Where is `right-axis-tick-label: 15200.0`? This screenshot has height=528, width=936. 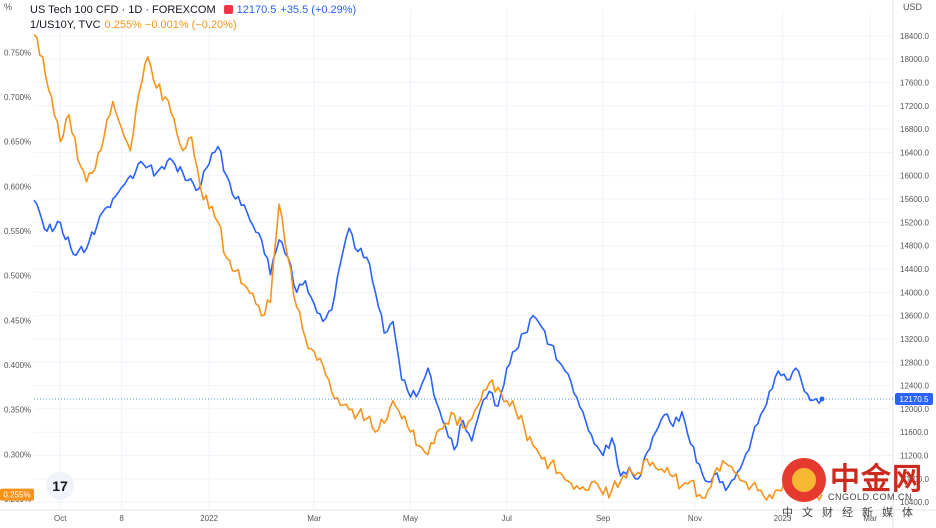 right-axis-tick-label: 15200.0 is located at coordinates (914, 222).